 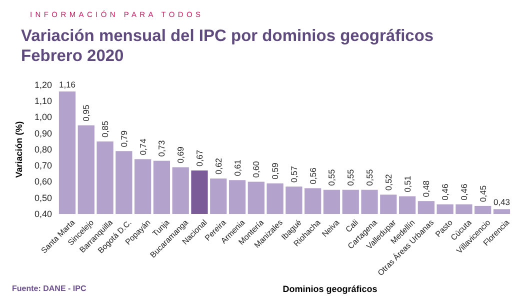 I want to click on chart-title: Variación mensual del IPC por dominios geográficos, so click(x=227, y=36).